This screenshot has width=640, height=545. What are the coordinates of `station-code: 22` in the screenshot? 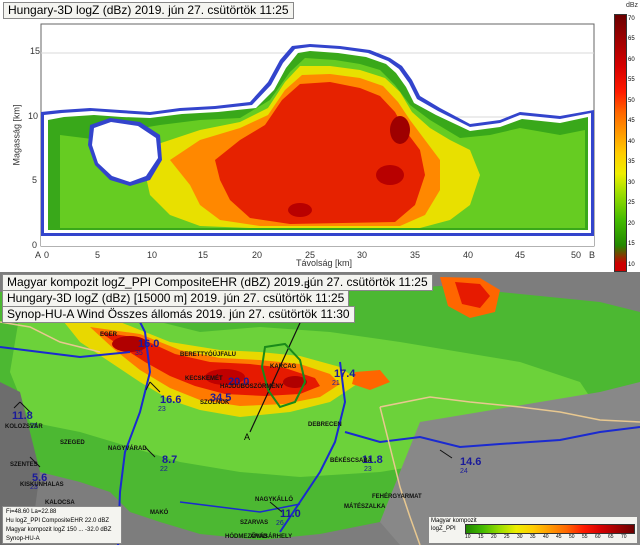 It's located at (164, 469).